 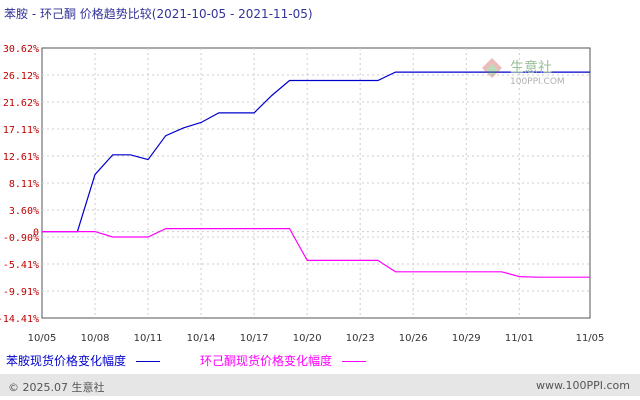 I want to click on series-line-cyclohexanone, so click(x=316, y=253).